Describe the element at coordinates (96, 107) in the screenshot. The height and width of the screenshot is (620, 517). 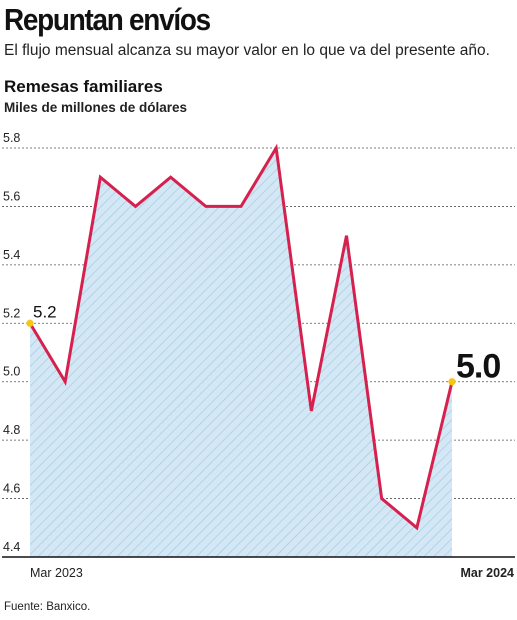
I see `y-axis-unit-label: Miles de millones de dólares` at that location.